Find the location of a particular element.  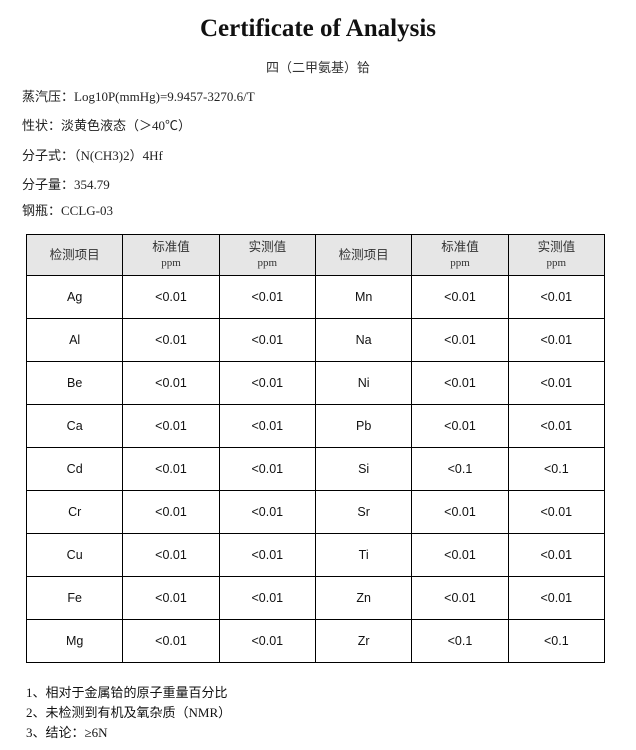

table-cell: Cu is located at coordinates (74, 555).